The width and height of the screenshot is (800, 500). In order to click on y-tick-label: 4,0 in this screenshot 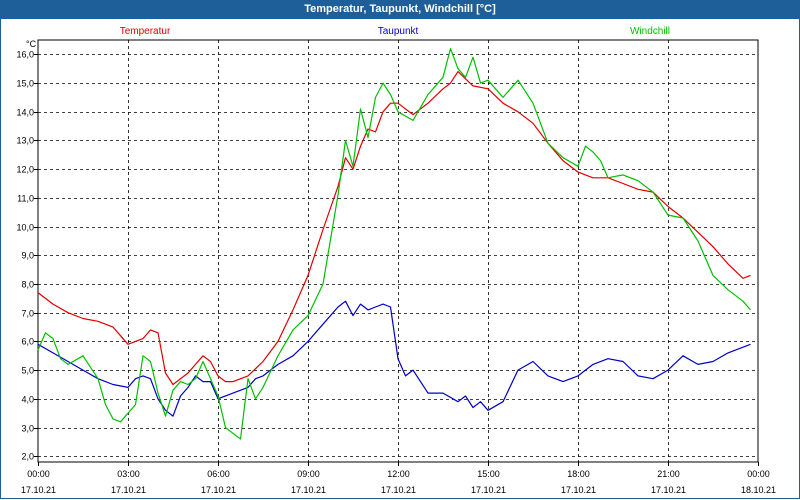, I will do `click(27, 400)`.